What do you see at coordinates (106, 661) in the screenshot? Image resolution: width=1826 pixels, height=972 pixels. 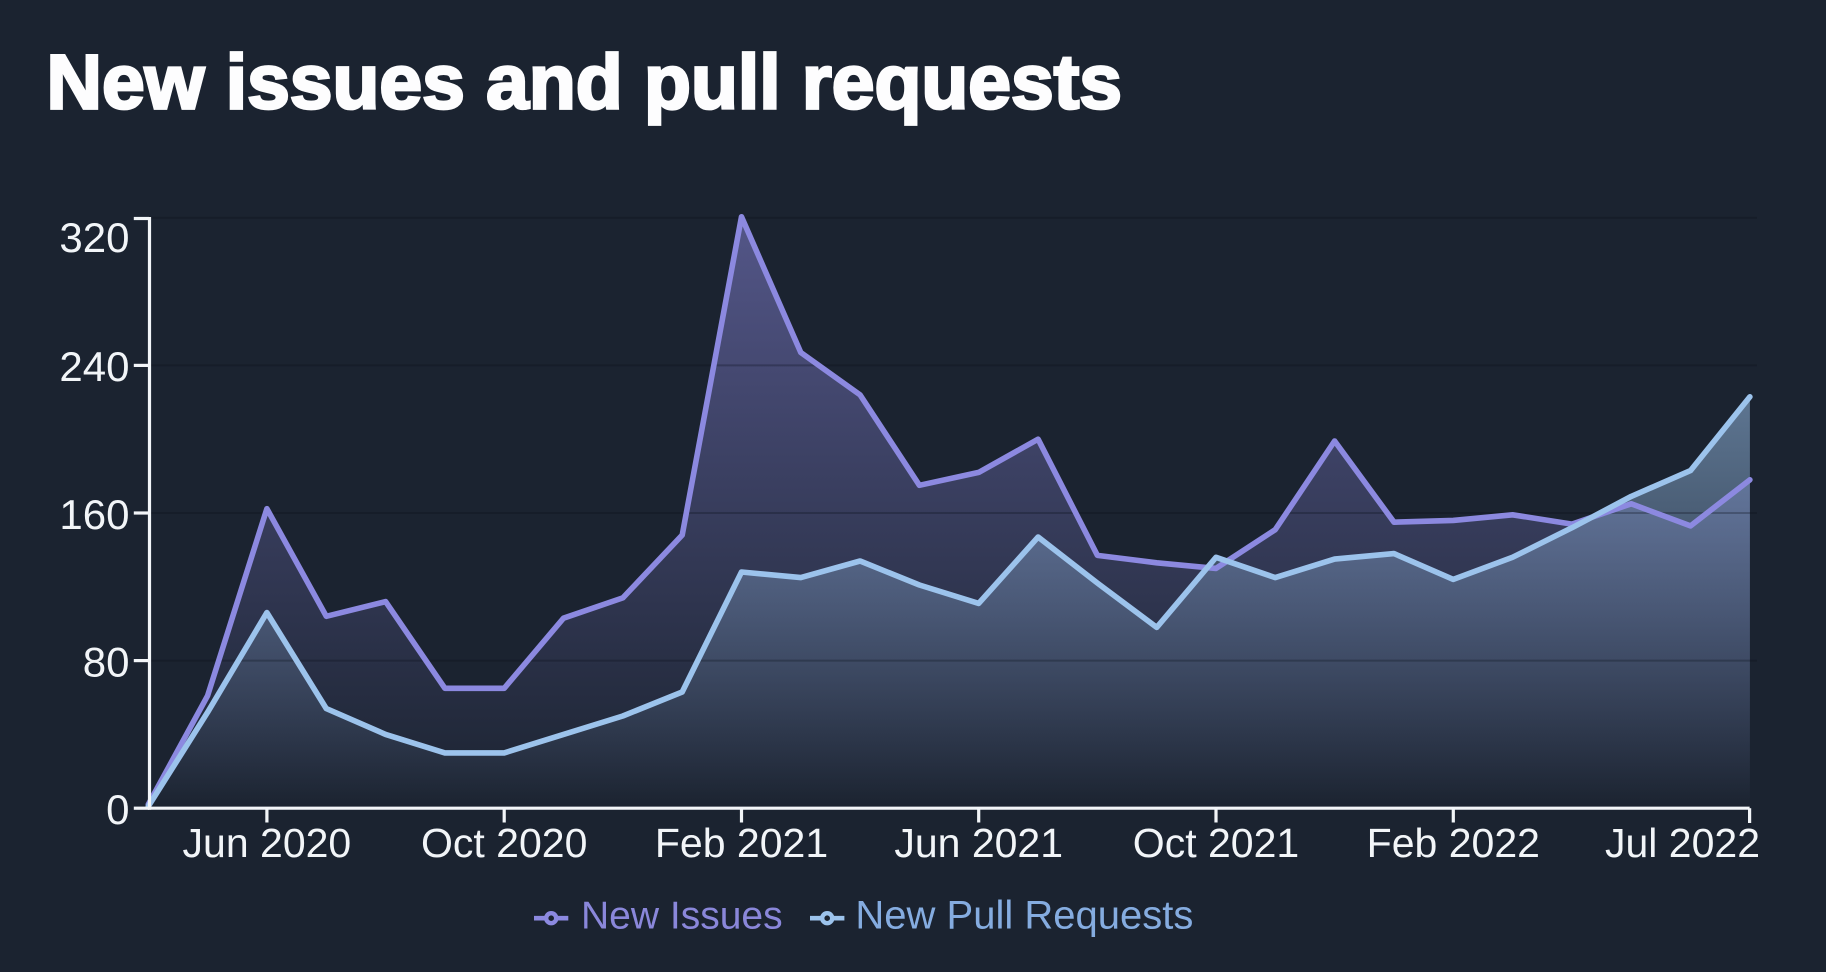 I see `svg-text: 80` at bounding box center [106, 661].